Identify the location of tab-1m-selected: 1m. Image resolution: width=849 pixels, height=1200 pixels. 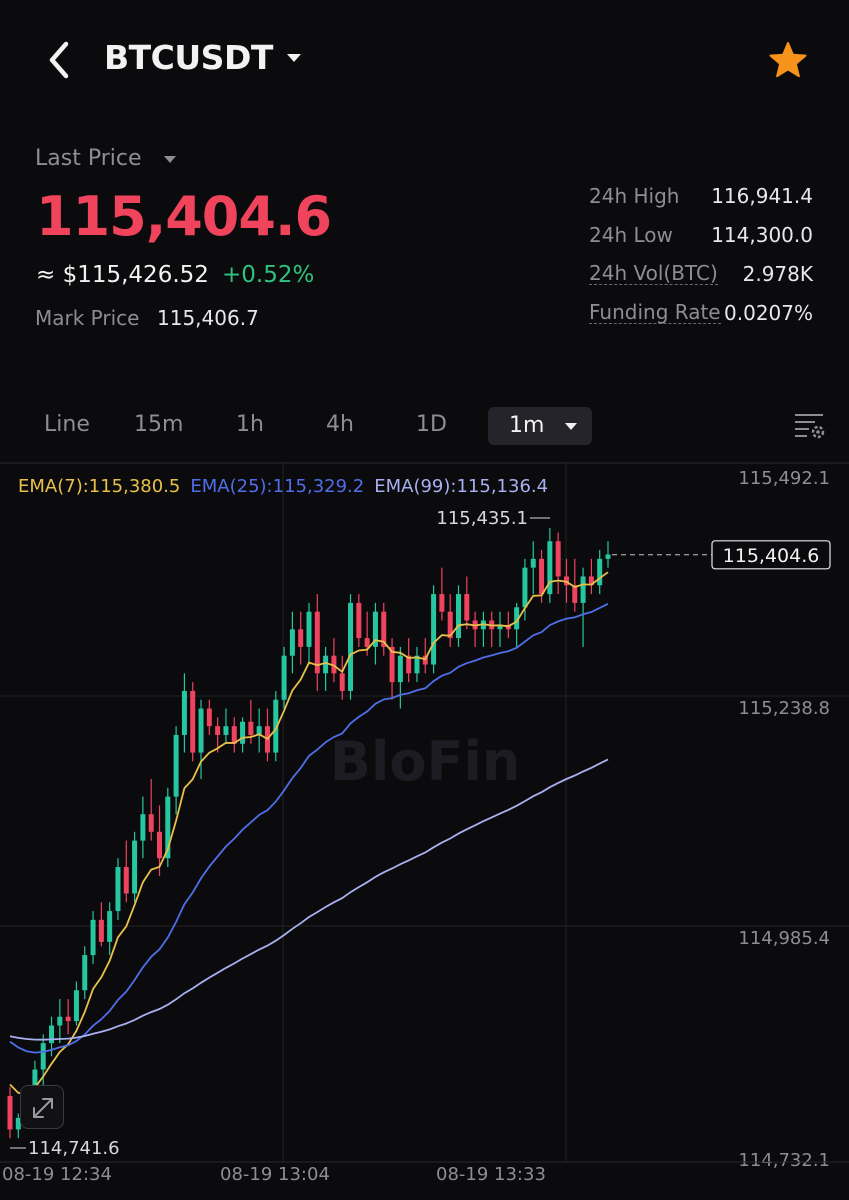
(540, 426).